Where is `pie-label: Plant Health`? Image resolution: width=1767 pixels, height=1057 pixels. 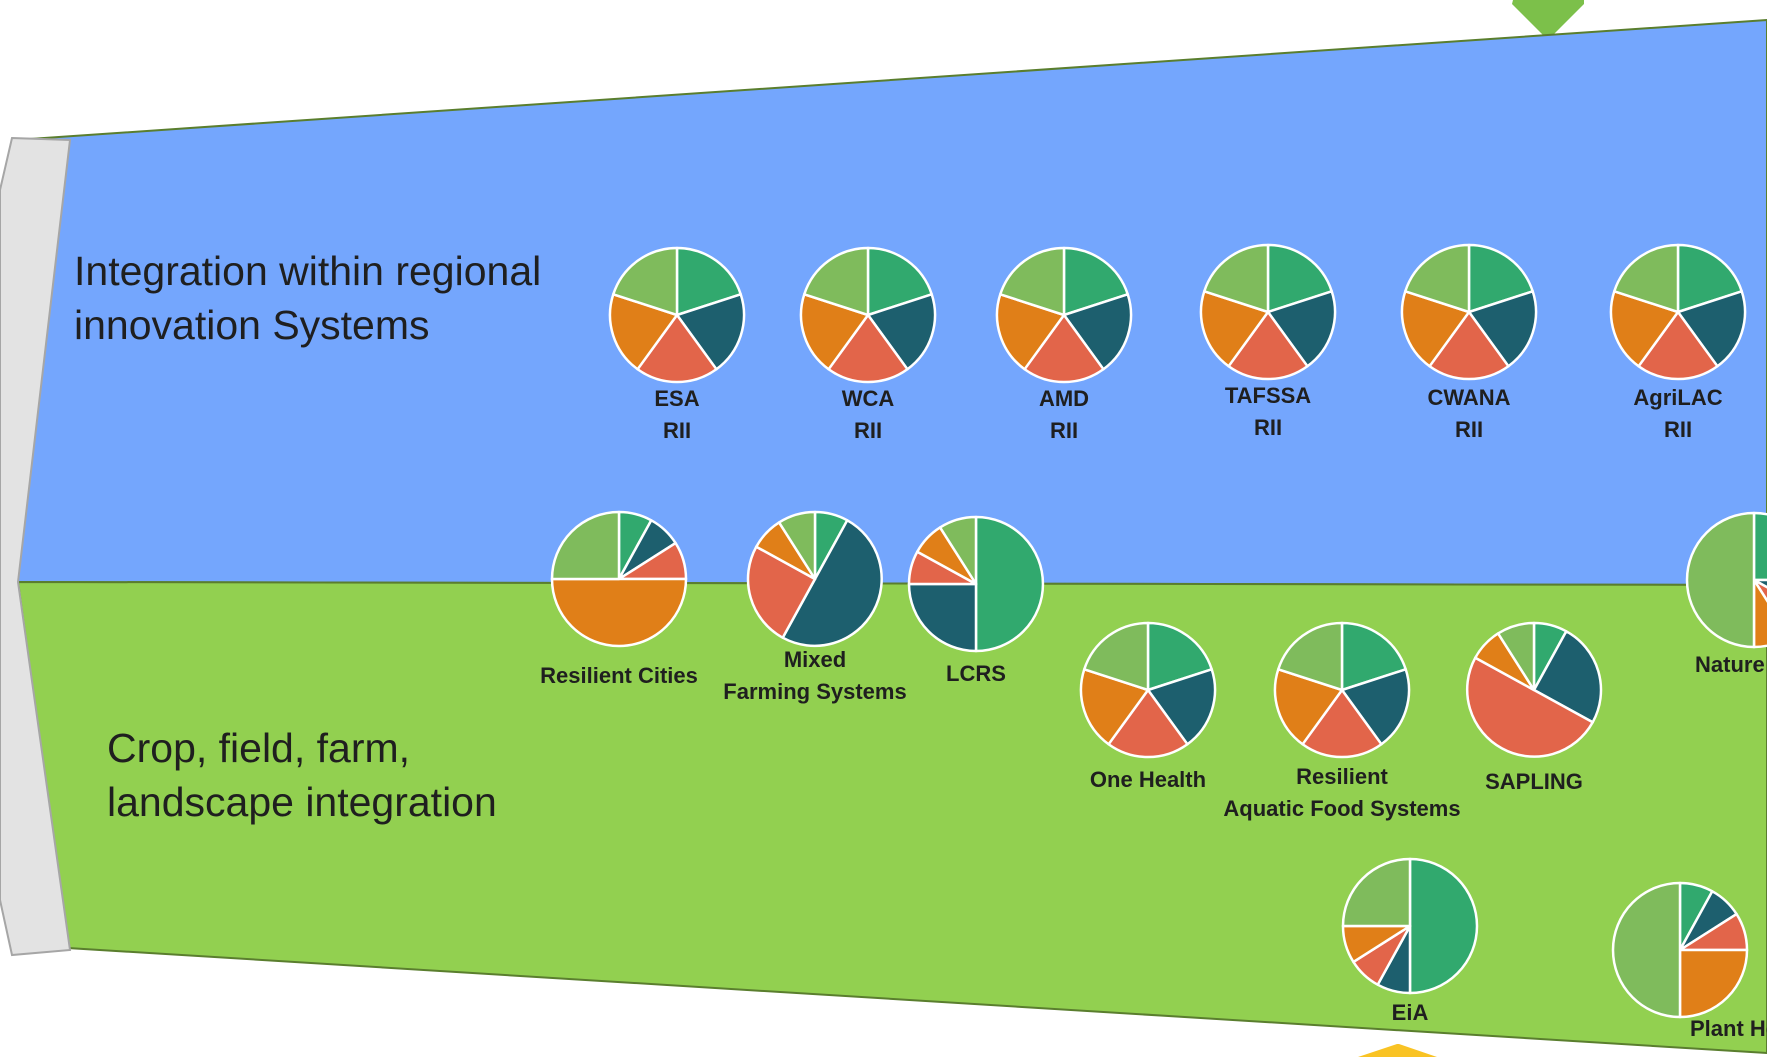
pie-label: Plant Health is located at coordinates (1728, 1028).